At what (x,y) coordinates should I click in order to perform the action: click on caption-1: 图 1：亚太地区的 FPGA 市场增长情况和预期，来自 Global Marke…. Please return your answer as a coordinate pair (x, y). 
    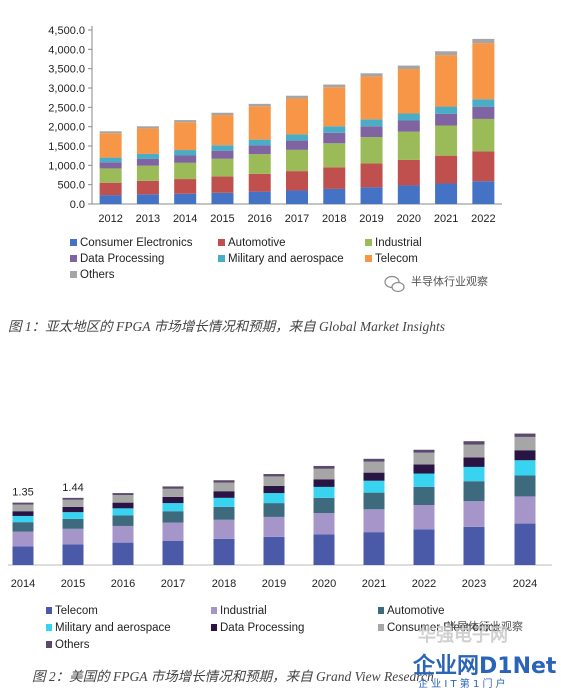
    Looking at the image, I should click on (226, 326).